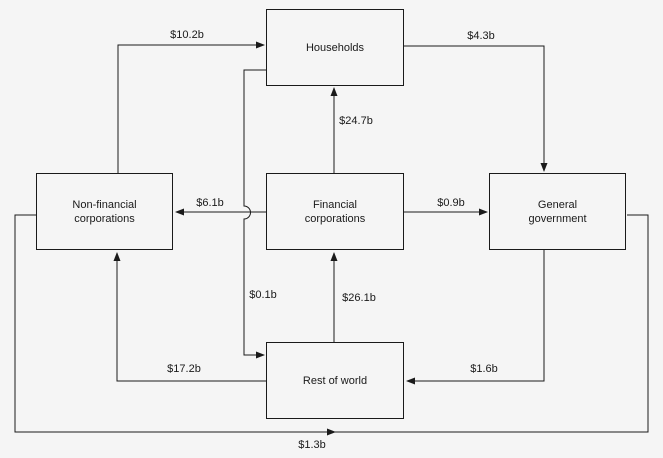 This screenshot has height=458, width=663. What do you see at coordinates (191, 107) in the screenshot?
I see `flow-arrow-nonfin-to-households` at bounding box center [191, 107].